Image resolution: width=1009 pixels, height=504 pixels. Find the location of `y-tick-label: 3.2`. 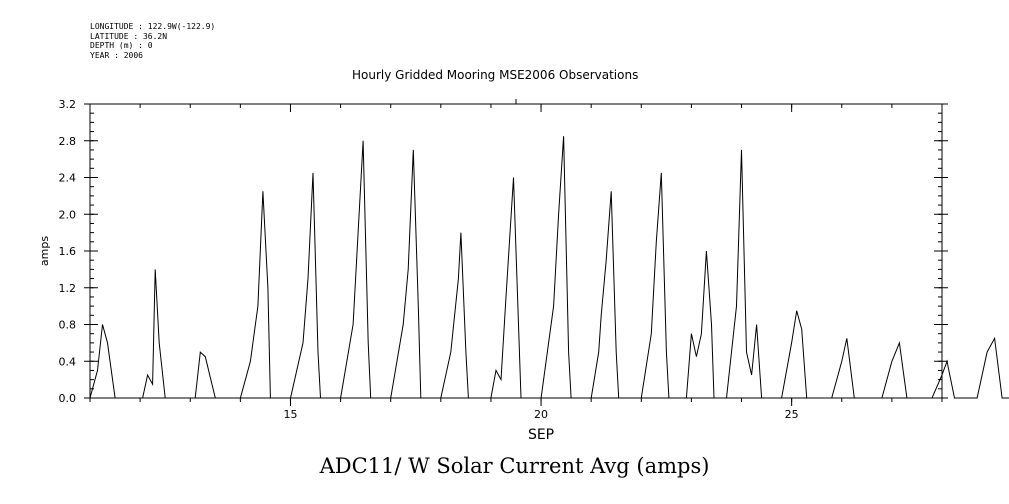

y-tick-label: 3.2 is located at coordinates (68, 104).